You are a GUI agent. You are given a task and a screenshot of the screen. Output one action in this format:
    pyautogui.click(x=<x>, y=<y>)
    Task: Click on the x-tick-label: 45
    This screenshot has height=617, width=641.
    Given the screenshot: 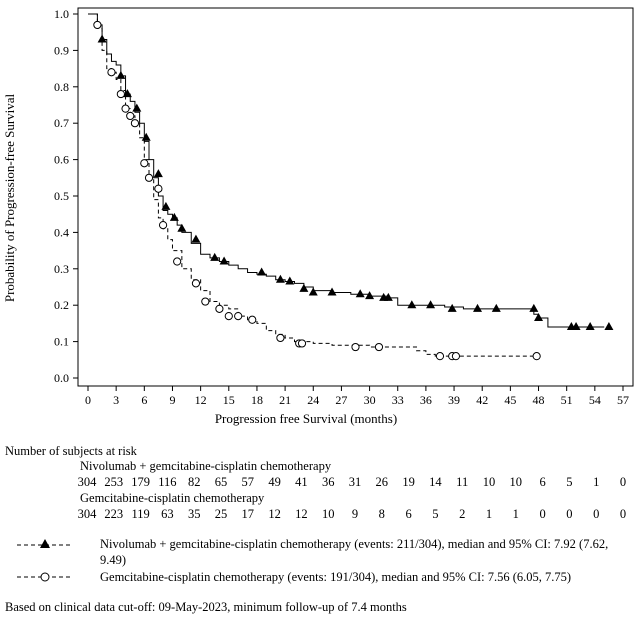 What is the action you would take?
    pyautogui.click(x=510, y=400)
    